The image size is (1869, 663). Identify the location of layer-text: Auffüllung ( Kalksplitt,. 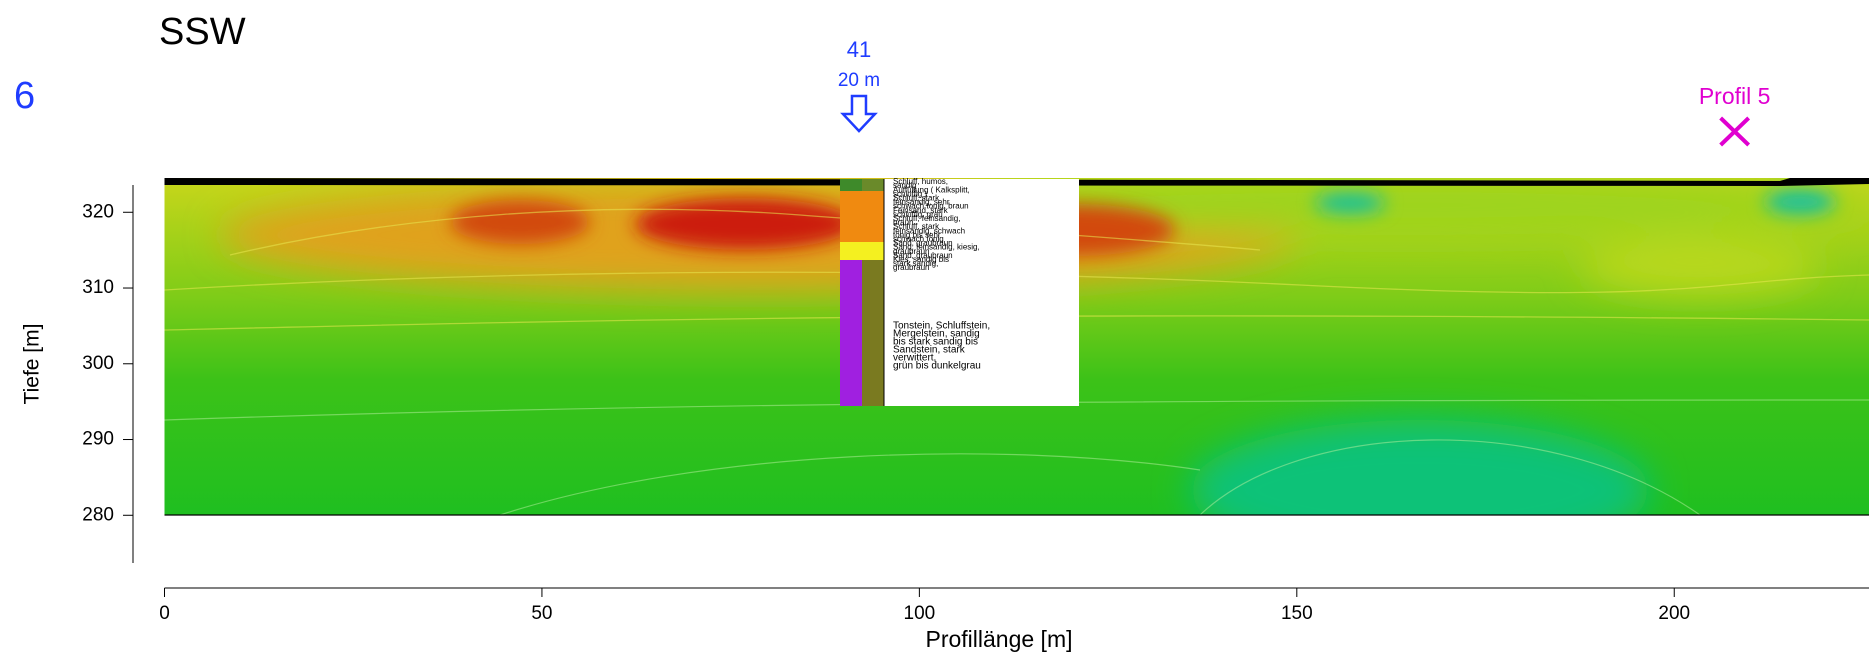
(931, 189).